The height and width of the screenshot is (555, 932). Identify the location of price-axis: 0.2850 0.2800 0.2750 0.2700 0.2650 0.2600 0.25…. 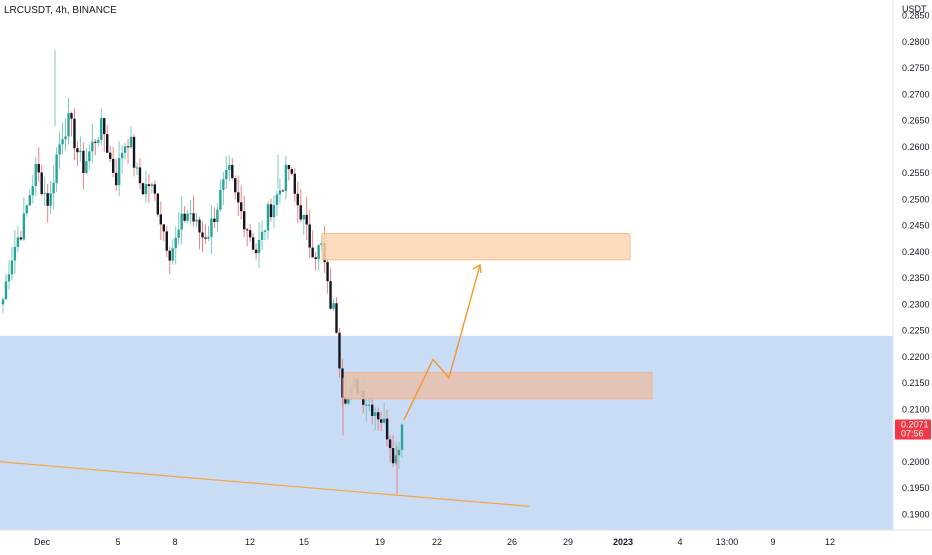
(916, 265).